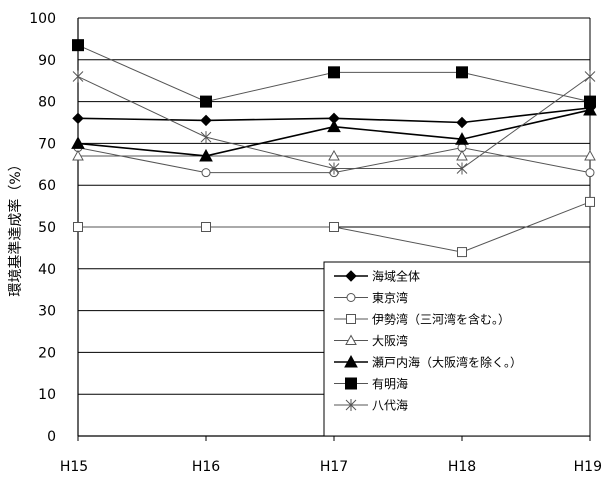 This screenshot has height=479, width=602. I want to click on legend-item: 八代海, so click(371, 405).